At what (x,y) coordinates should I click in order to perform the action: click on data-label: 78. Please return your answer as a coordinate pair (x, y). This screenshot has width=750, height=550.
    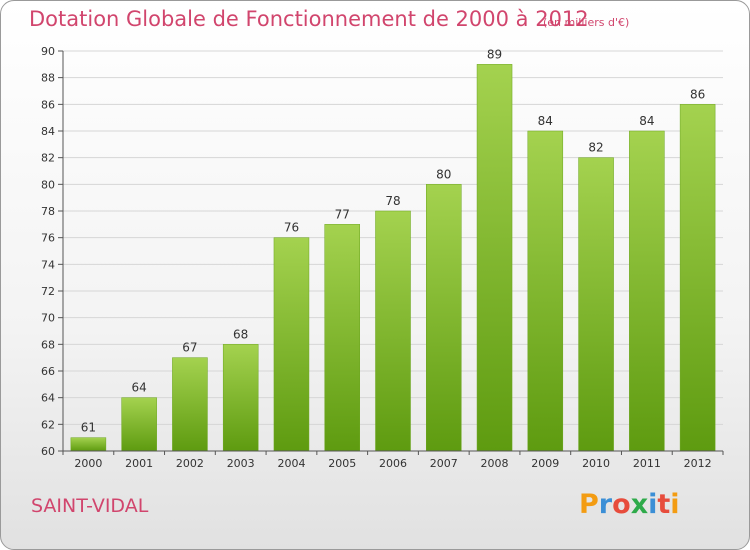
    Looking at the image, I should click on (392, 201).